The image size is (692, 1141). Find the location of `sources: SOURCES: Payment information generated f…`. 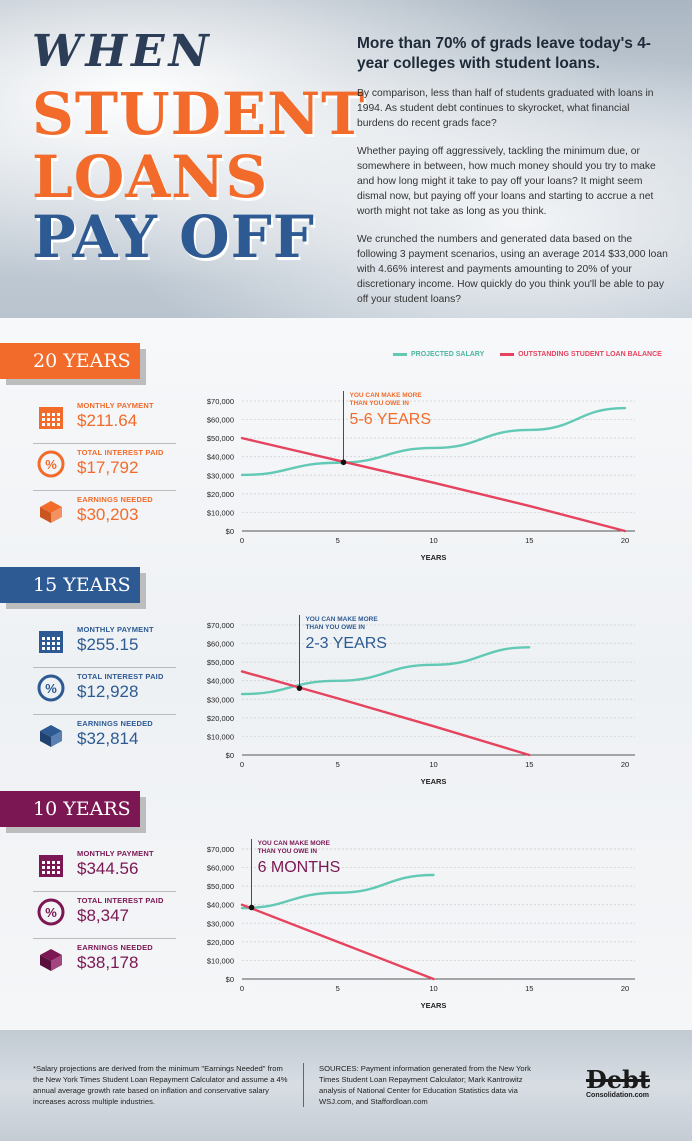

sources: SOURCES: Payment information generated f… is located at coordinates (425, 1085).